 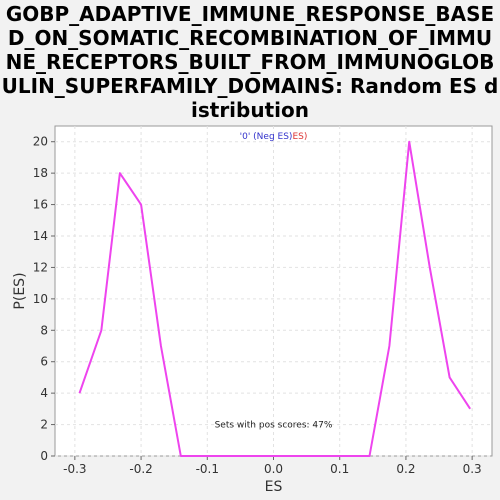 What do you see at coordinates (472, 469) in the screenshot?
I see `x-tick-label: 0.3` at bounding box center [472, 469].